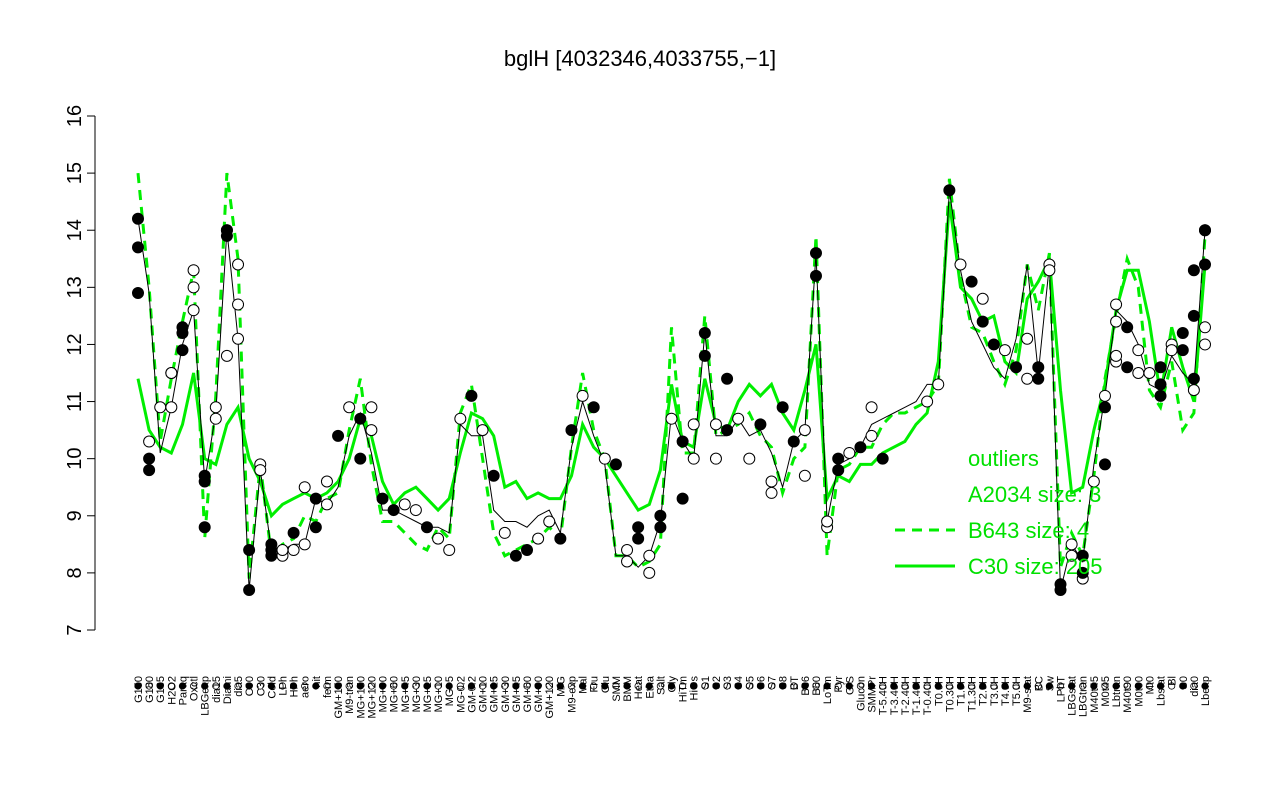 This screenshot has height=800, width=1280. Describe the element at coordinates (950, 694) in the screenshot. I see `x-tick-label: T0.30H` at that location.